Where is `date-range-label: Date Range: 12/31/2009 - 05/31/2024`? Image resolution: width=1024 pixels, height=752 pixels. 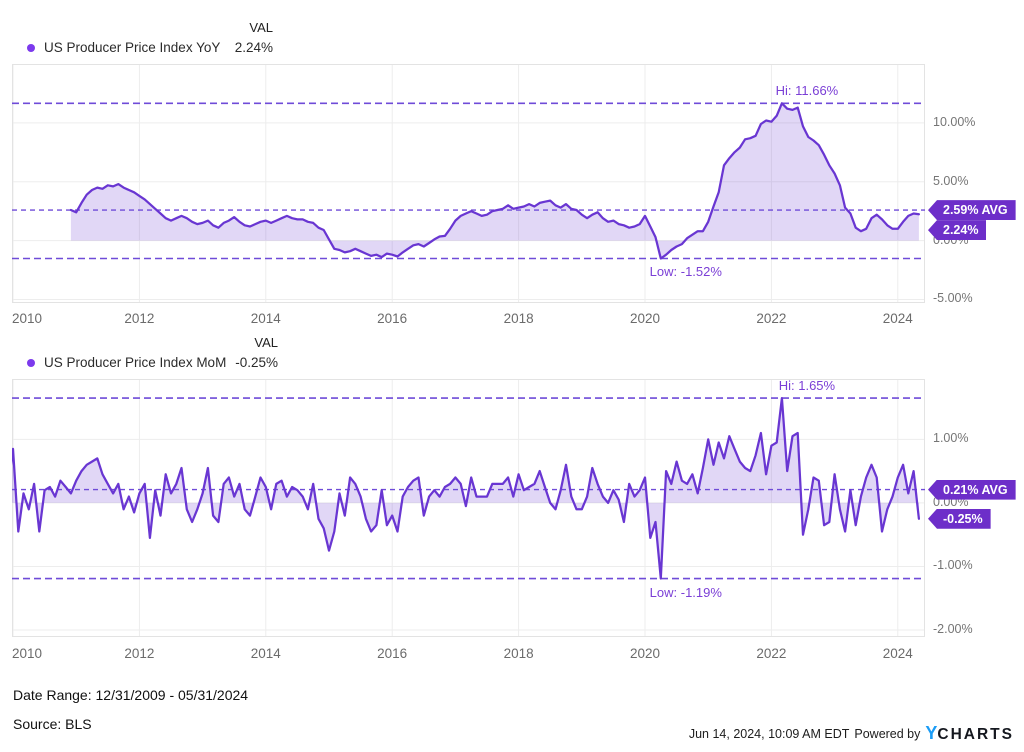 date-range-label: Date Range: 12/31/2009 - 05/31/2024 is located at coordinates (131, 695).